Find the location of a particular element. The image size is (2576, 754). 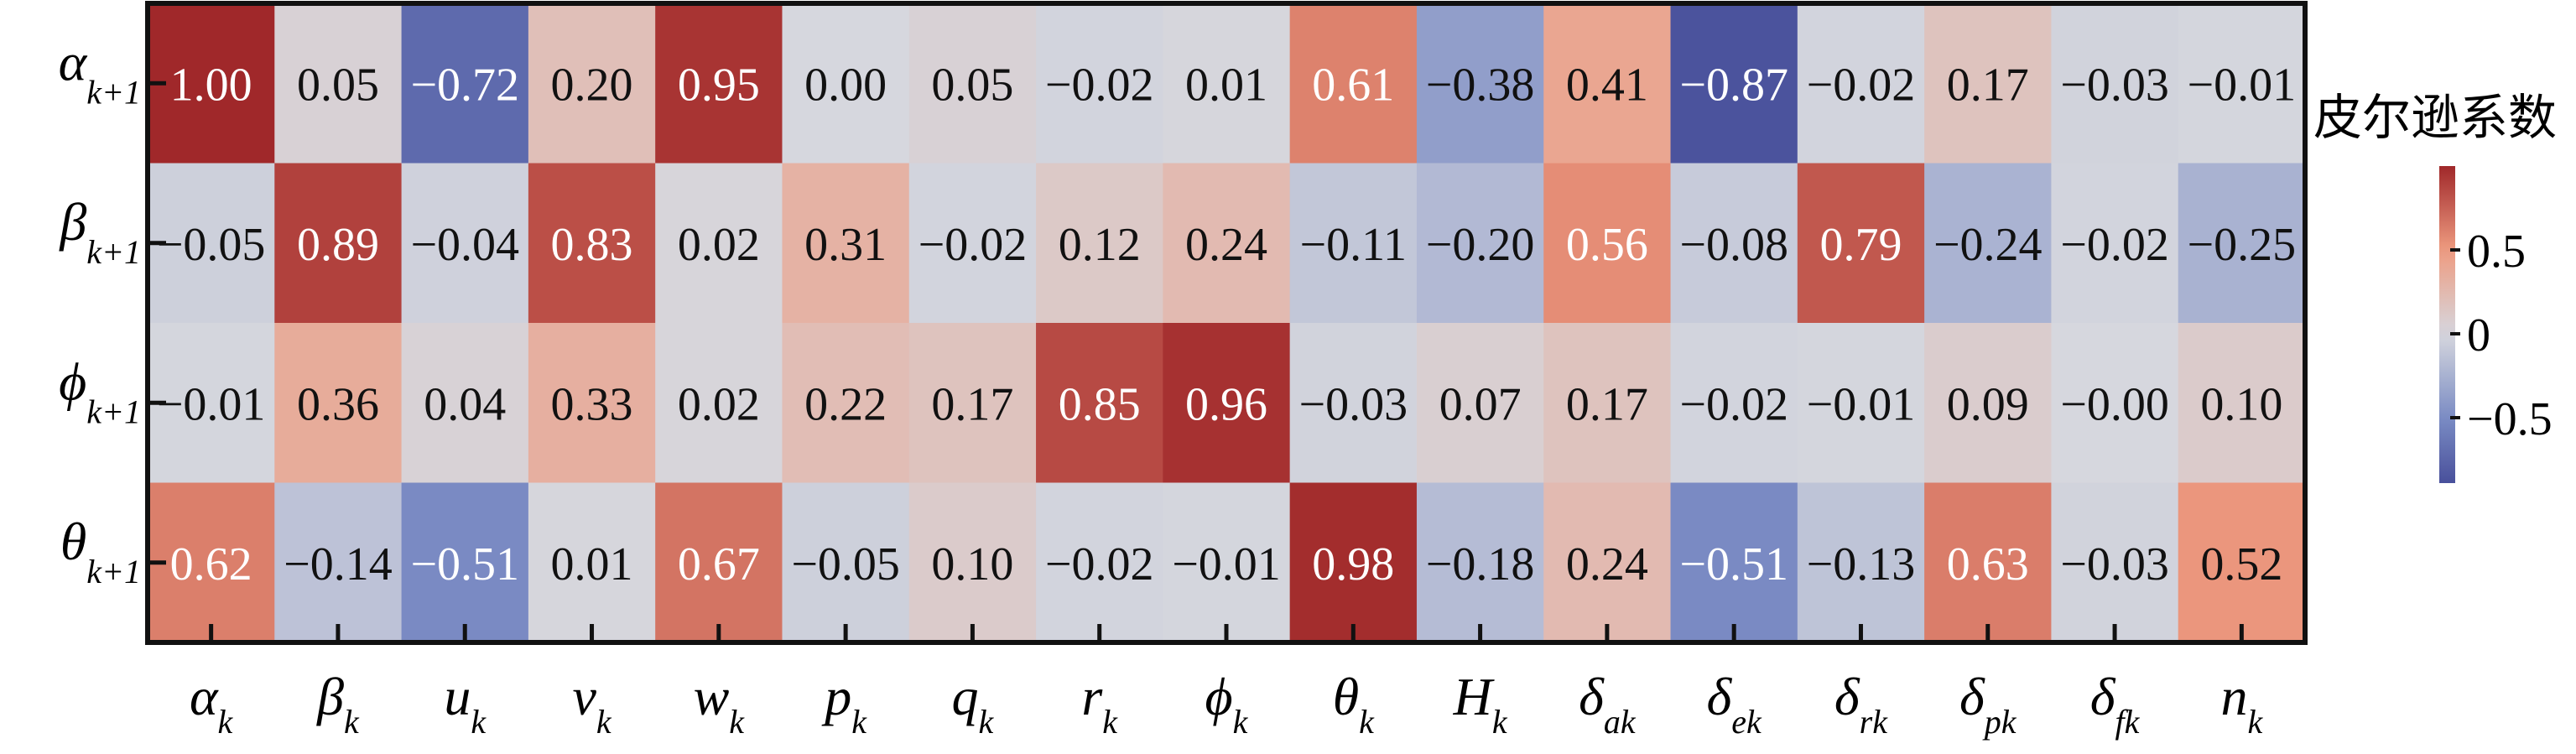

cell-value-label: −0.24 is located at coordinates (1988, 245).